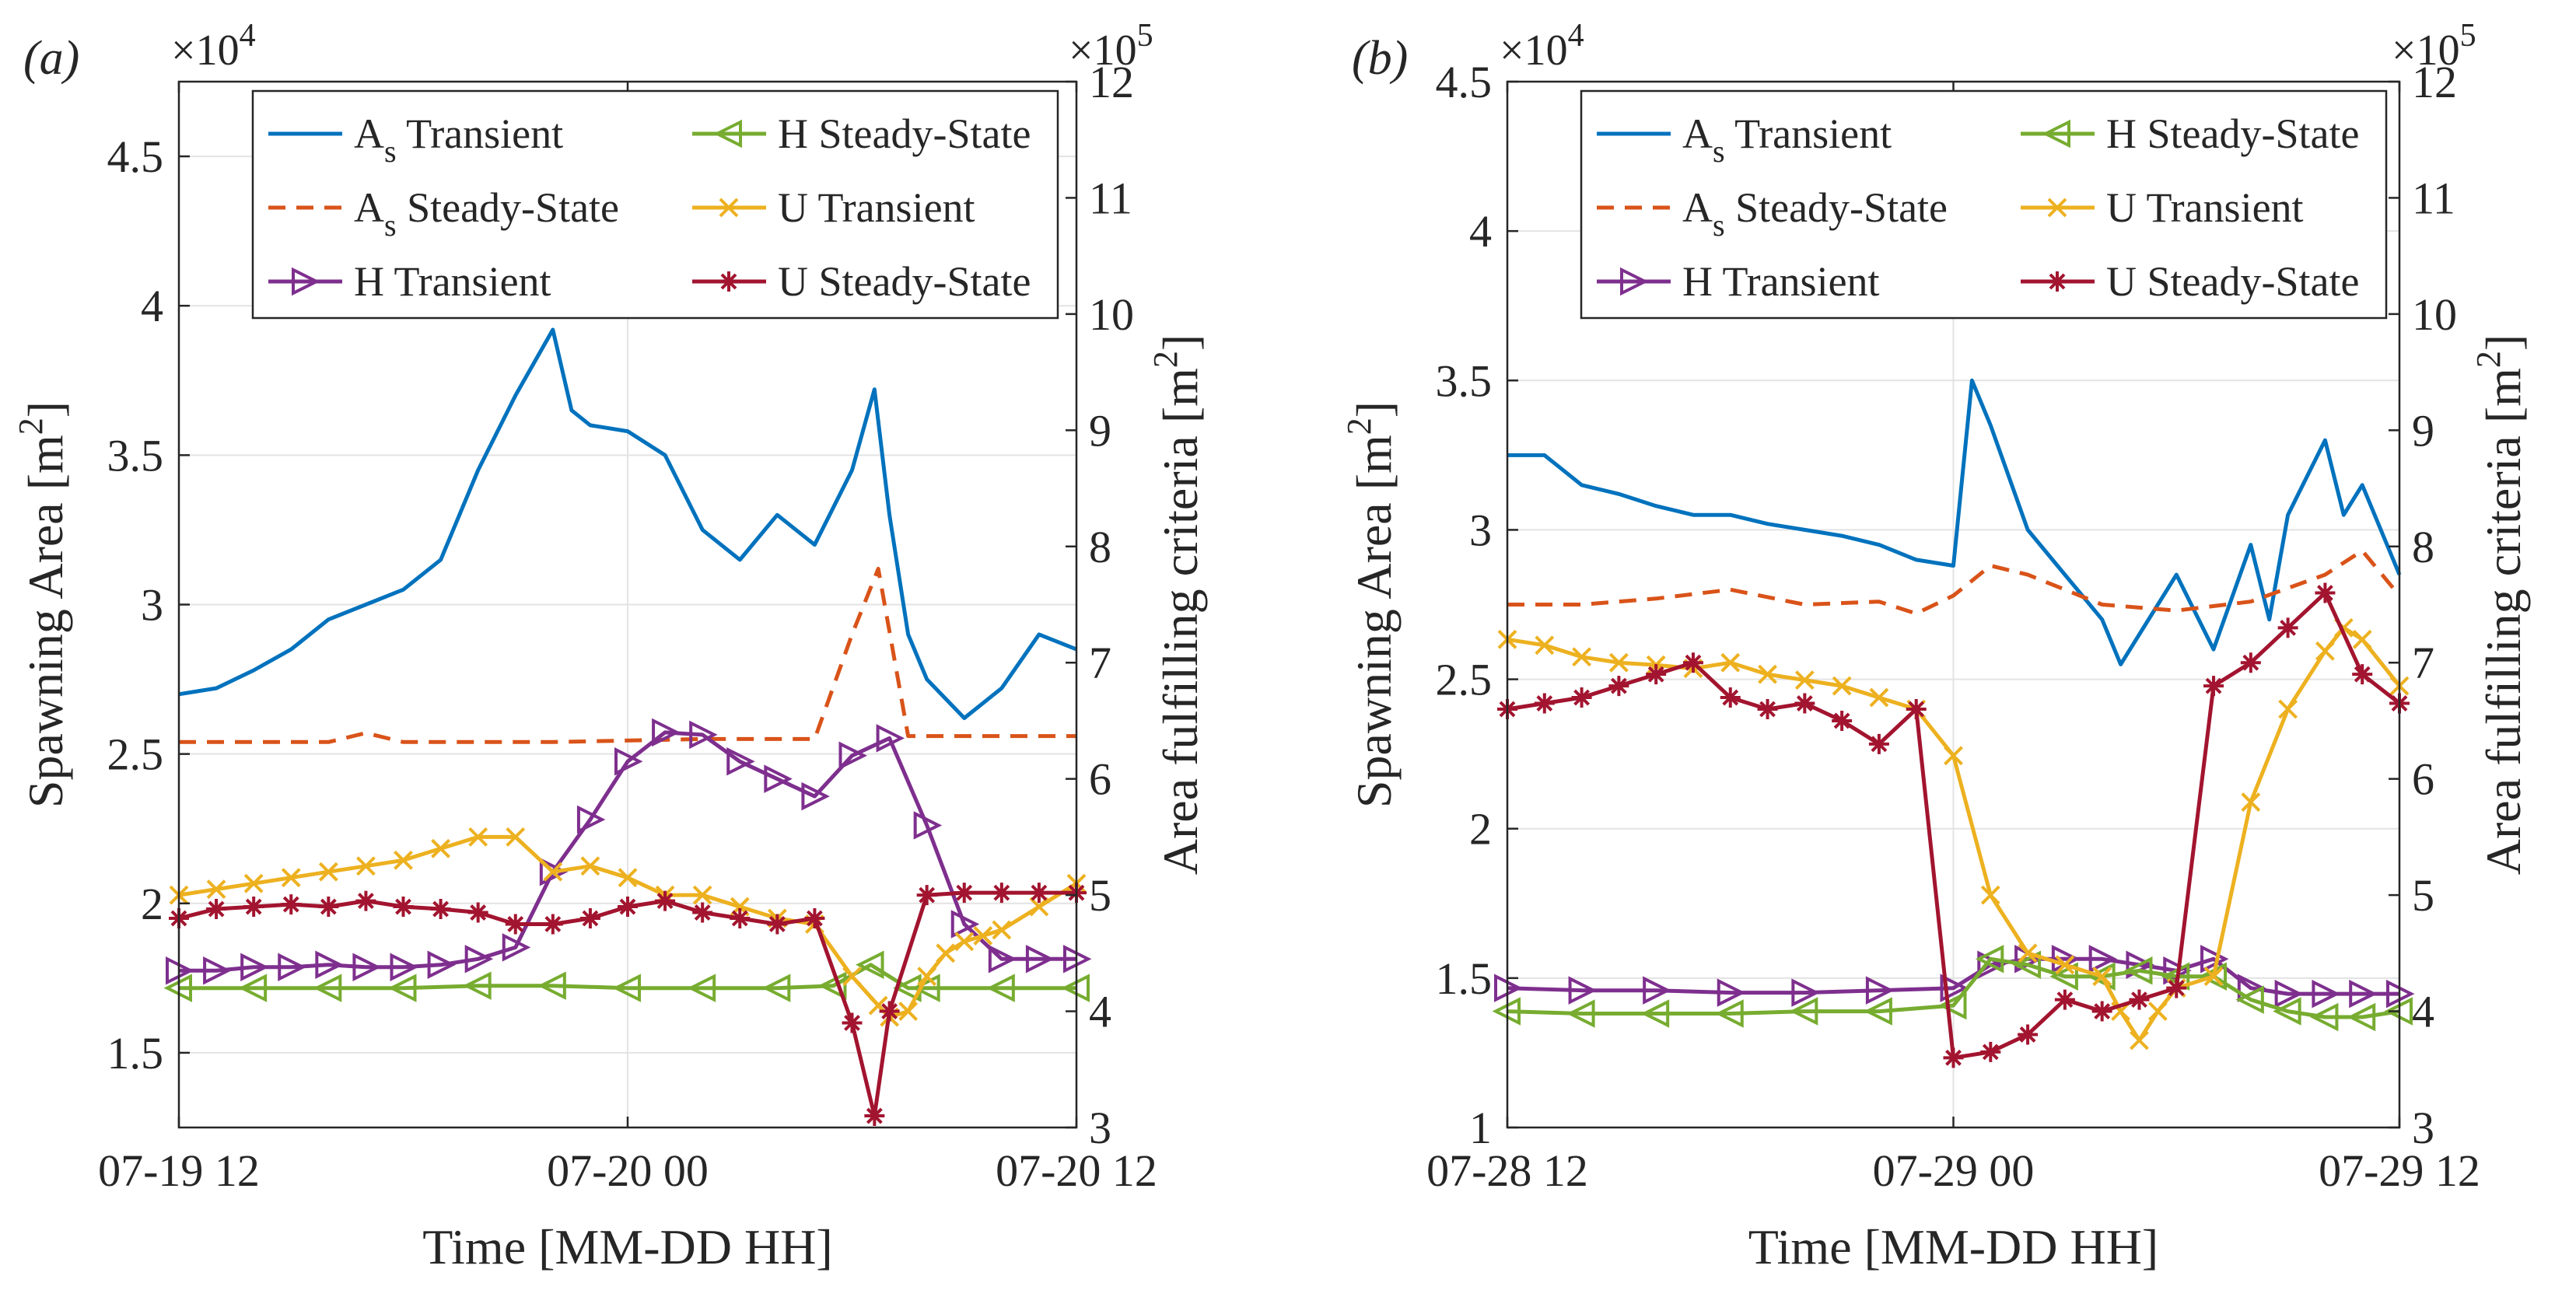  What do you see at coordinates (1374, 409) in the screenshot?
I see `left-y-axis-label-end: ]` at bounding box center [1374, 409].